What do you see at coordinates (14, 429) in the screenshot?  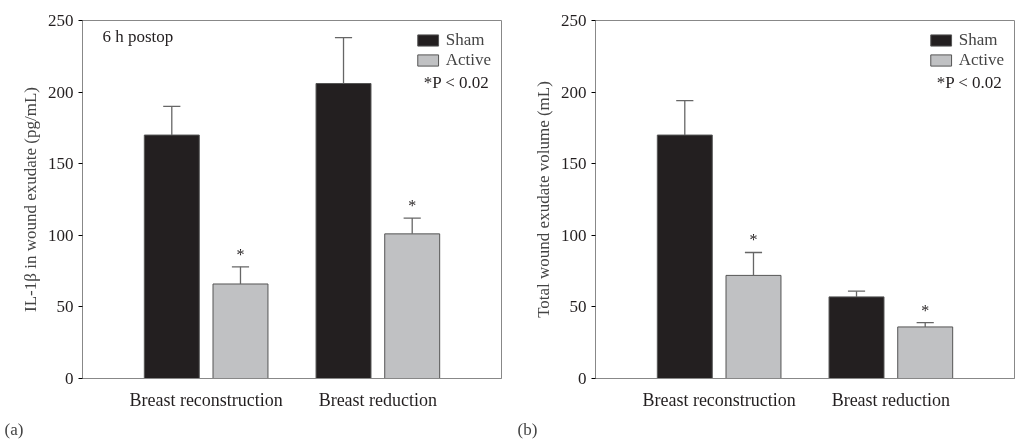 I see `text: (a)` at bounding box center [14, 429].